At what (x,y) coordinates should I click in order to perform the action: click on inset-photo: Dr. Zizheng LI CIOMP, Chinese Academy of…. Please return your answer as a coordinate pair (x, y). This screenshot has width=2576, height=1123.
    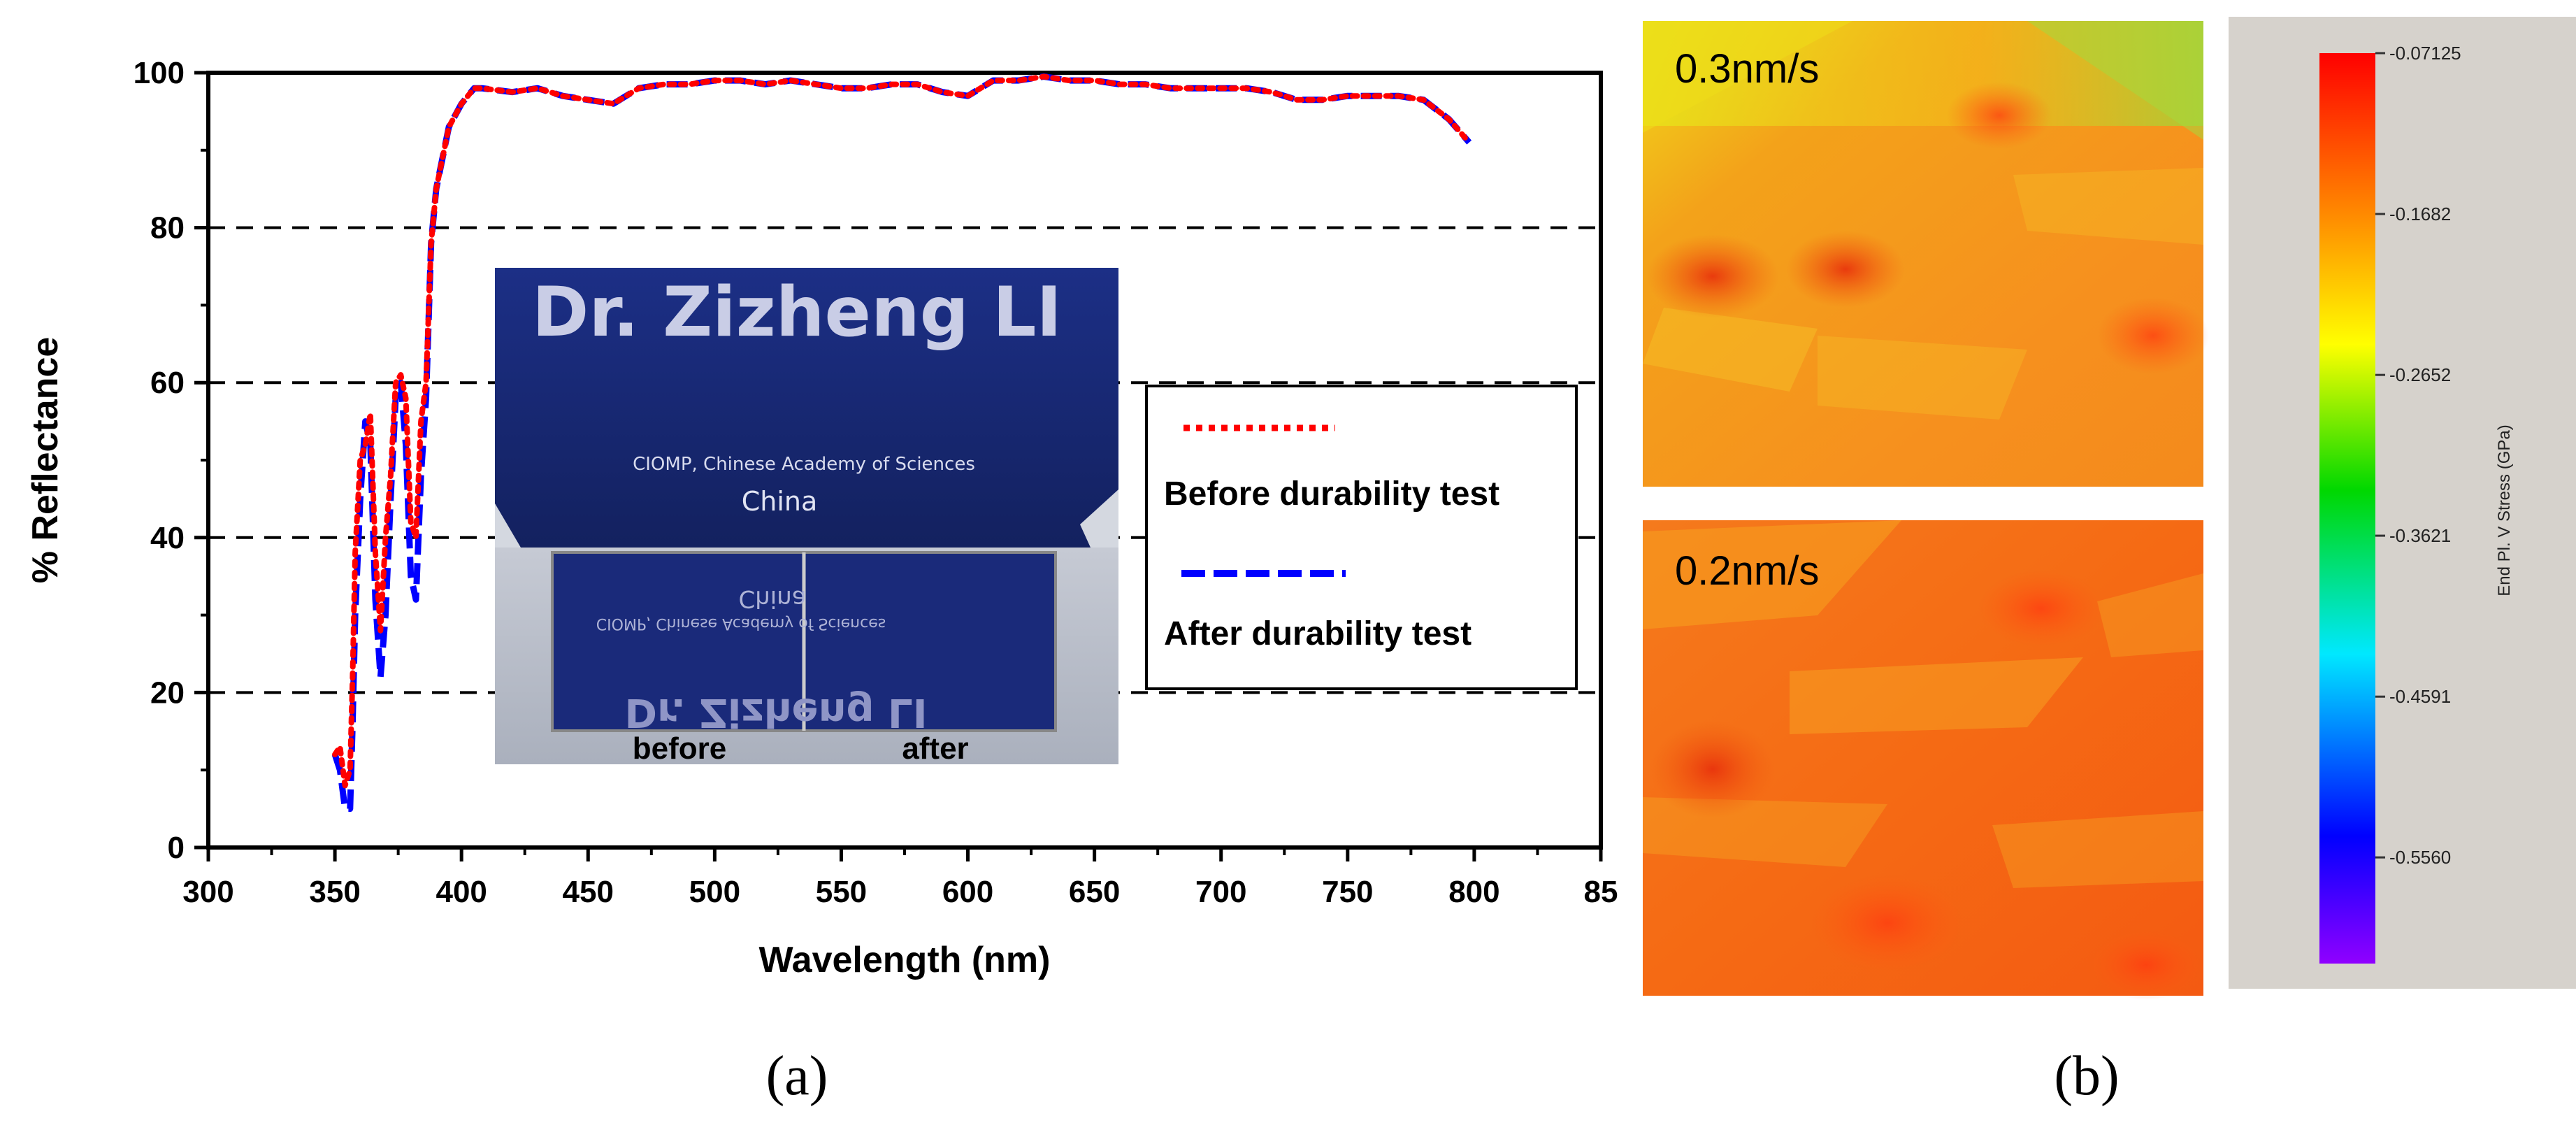
    Looking at the image, I should click on (806, 517).